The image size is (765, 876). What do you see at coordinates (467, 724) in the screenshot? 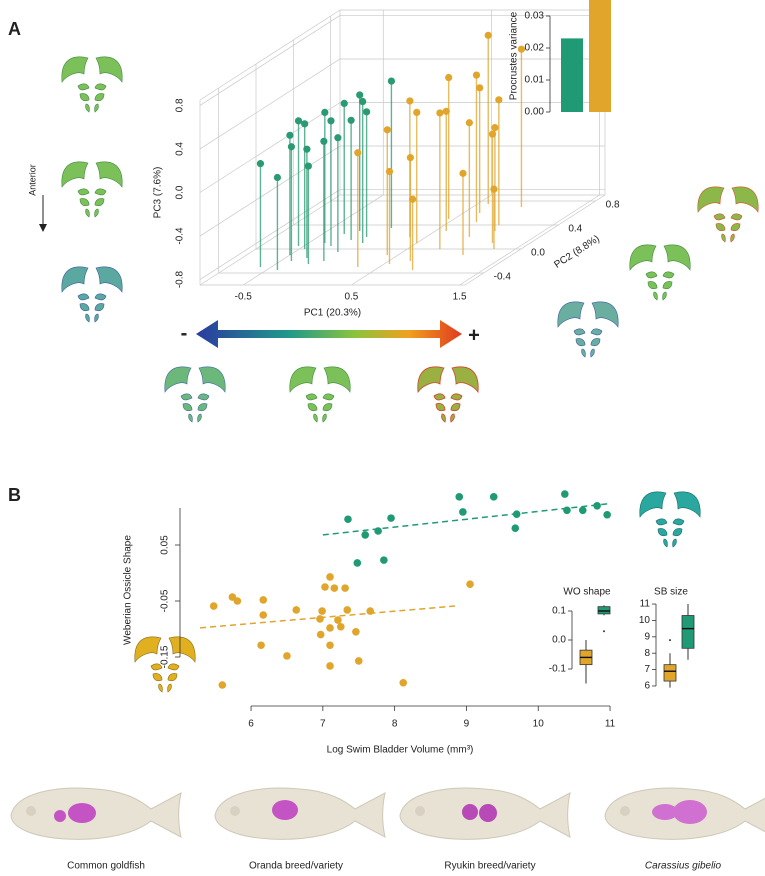
I see `x-tick-label: 9` at bounding box center [467, 724].